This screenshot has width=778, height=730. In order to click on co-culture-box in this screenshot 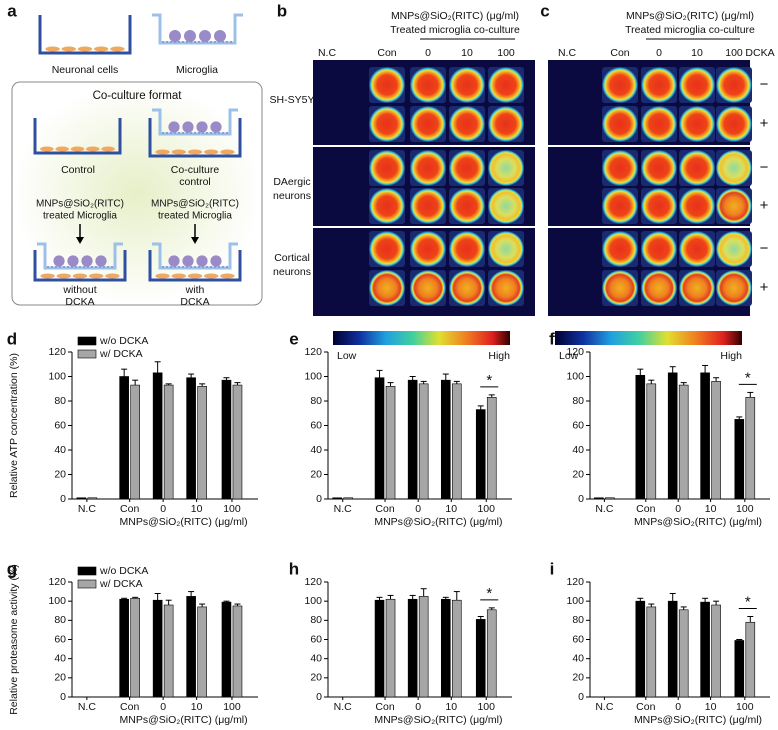, I will do `click(137, 193)`.